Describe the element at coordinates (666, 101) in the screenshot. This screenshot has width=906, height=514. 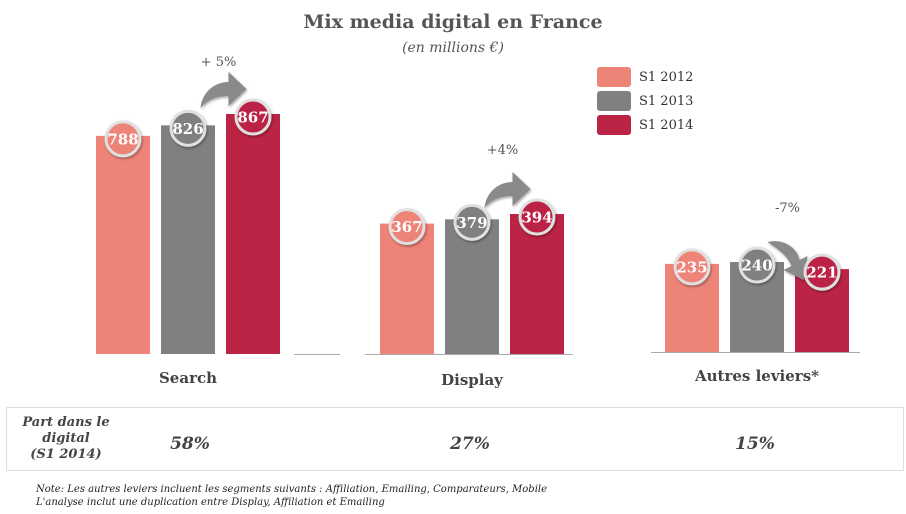
I see `legend-label-s1-2013: S1 2013` at that location.